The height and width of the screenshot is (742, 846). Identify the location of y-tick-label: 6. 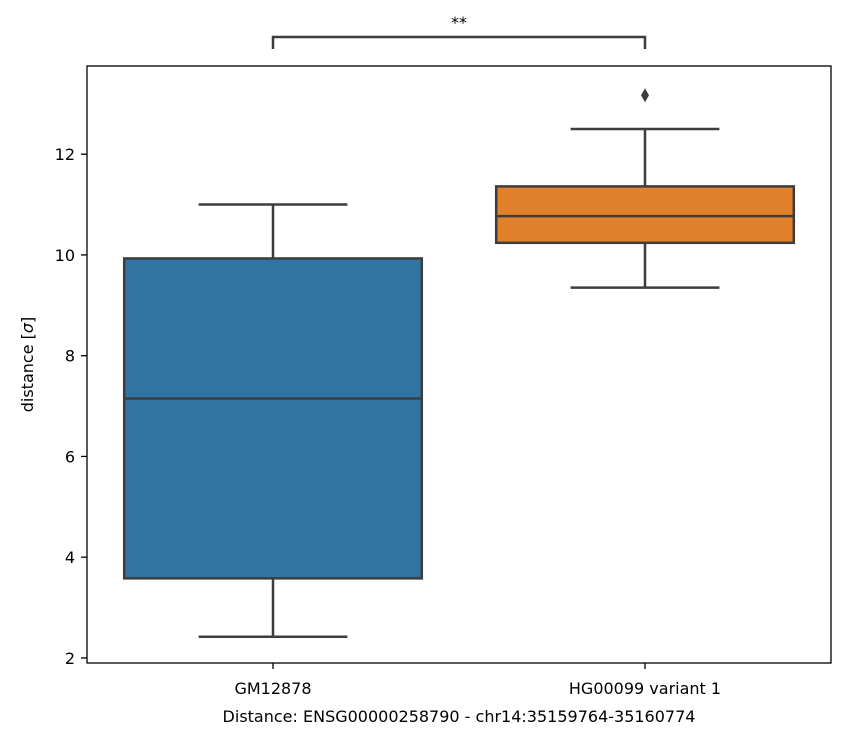
(70, 456).